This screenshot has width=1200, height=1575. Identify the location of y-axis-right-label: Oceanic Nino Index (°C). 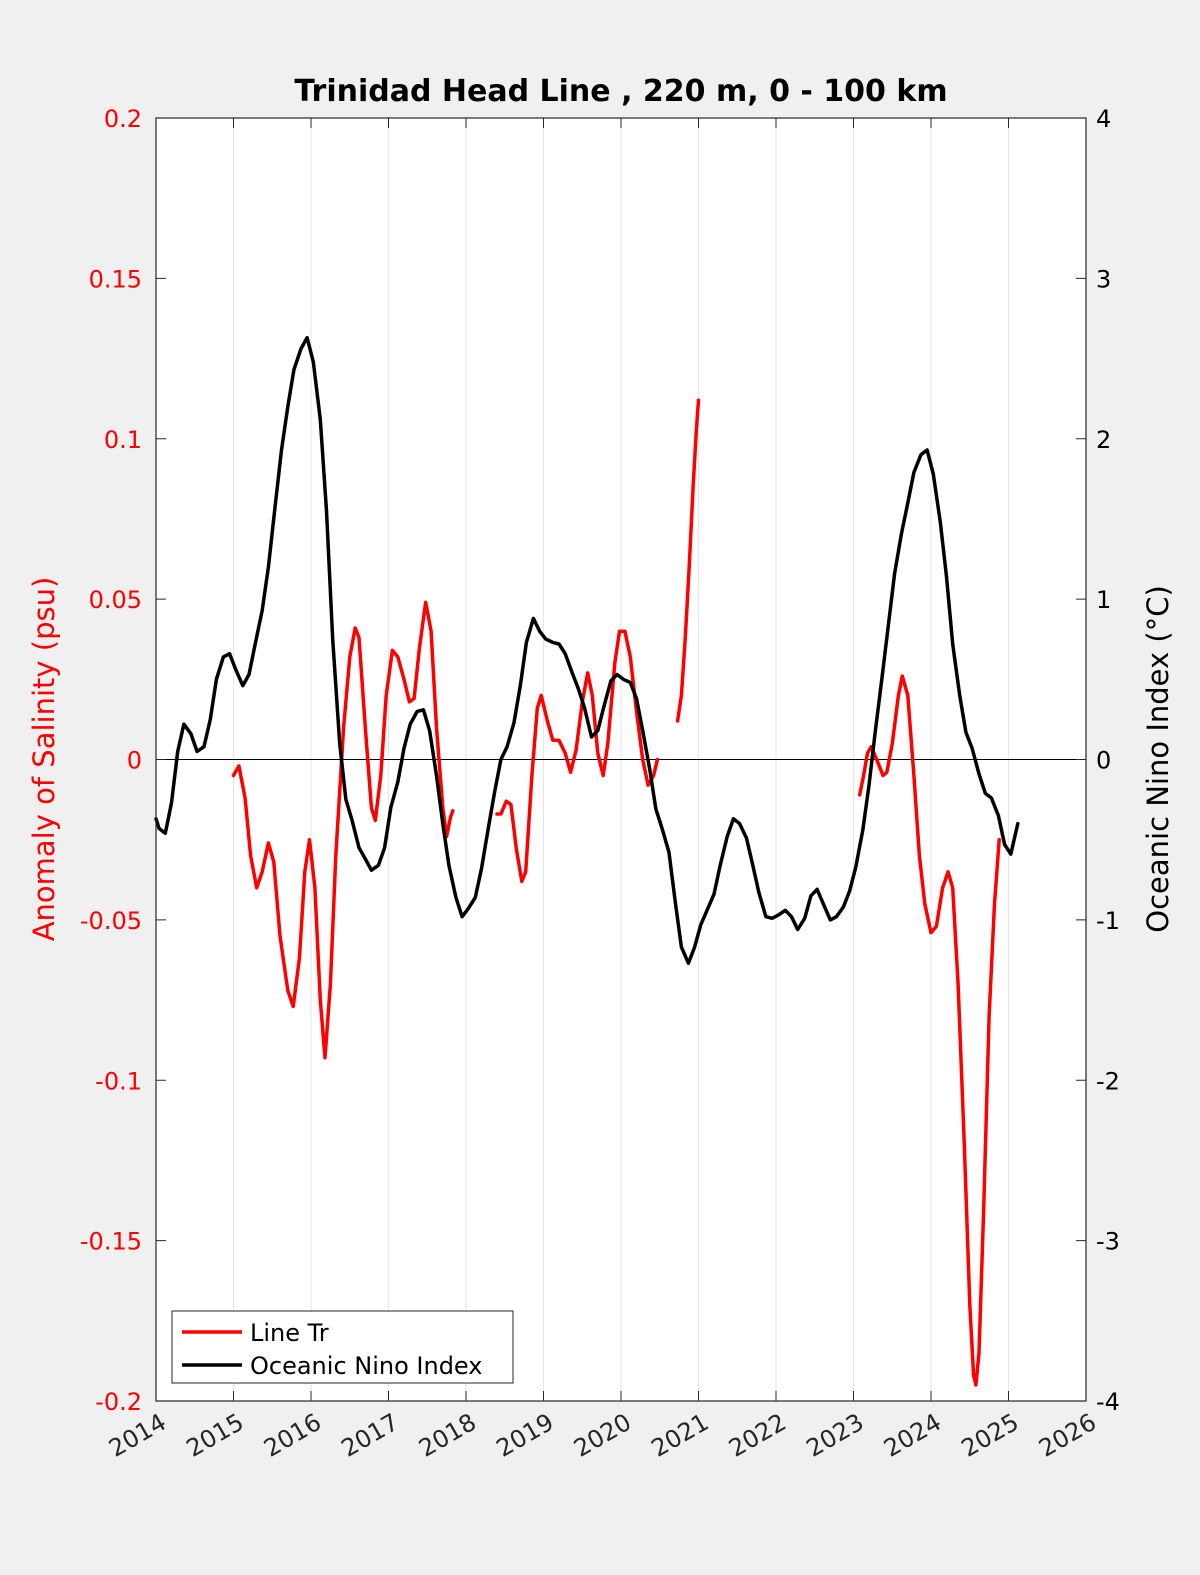
(1158, 759).